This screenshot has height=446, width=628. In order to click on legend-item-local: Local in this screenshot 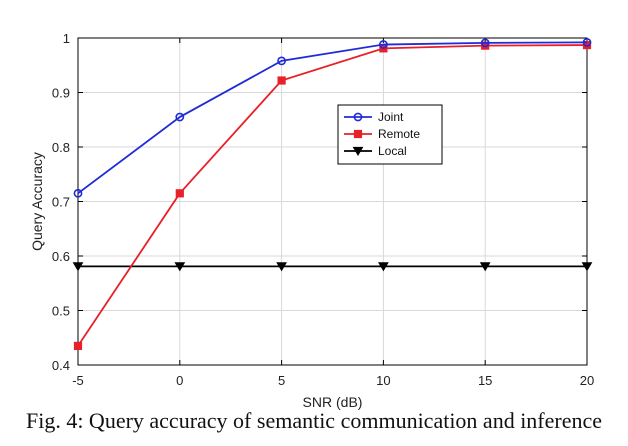, I will do `click(375, 151)`.